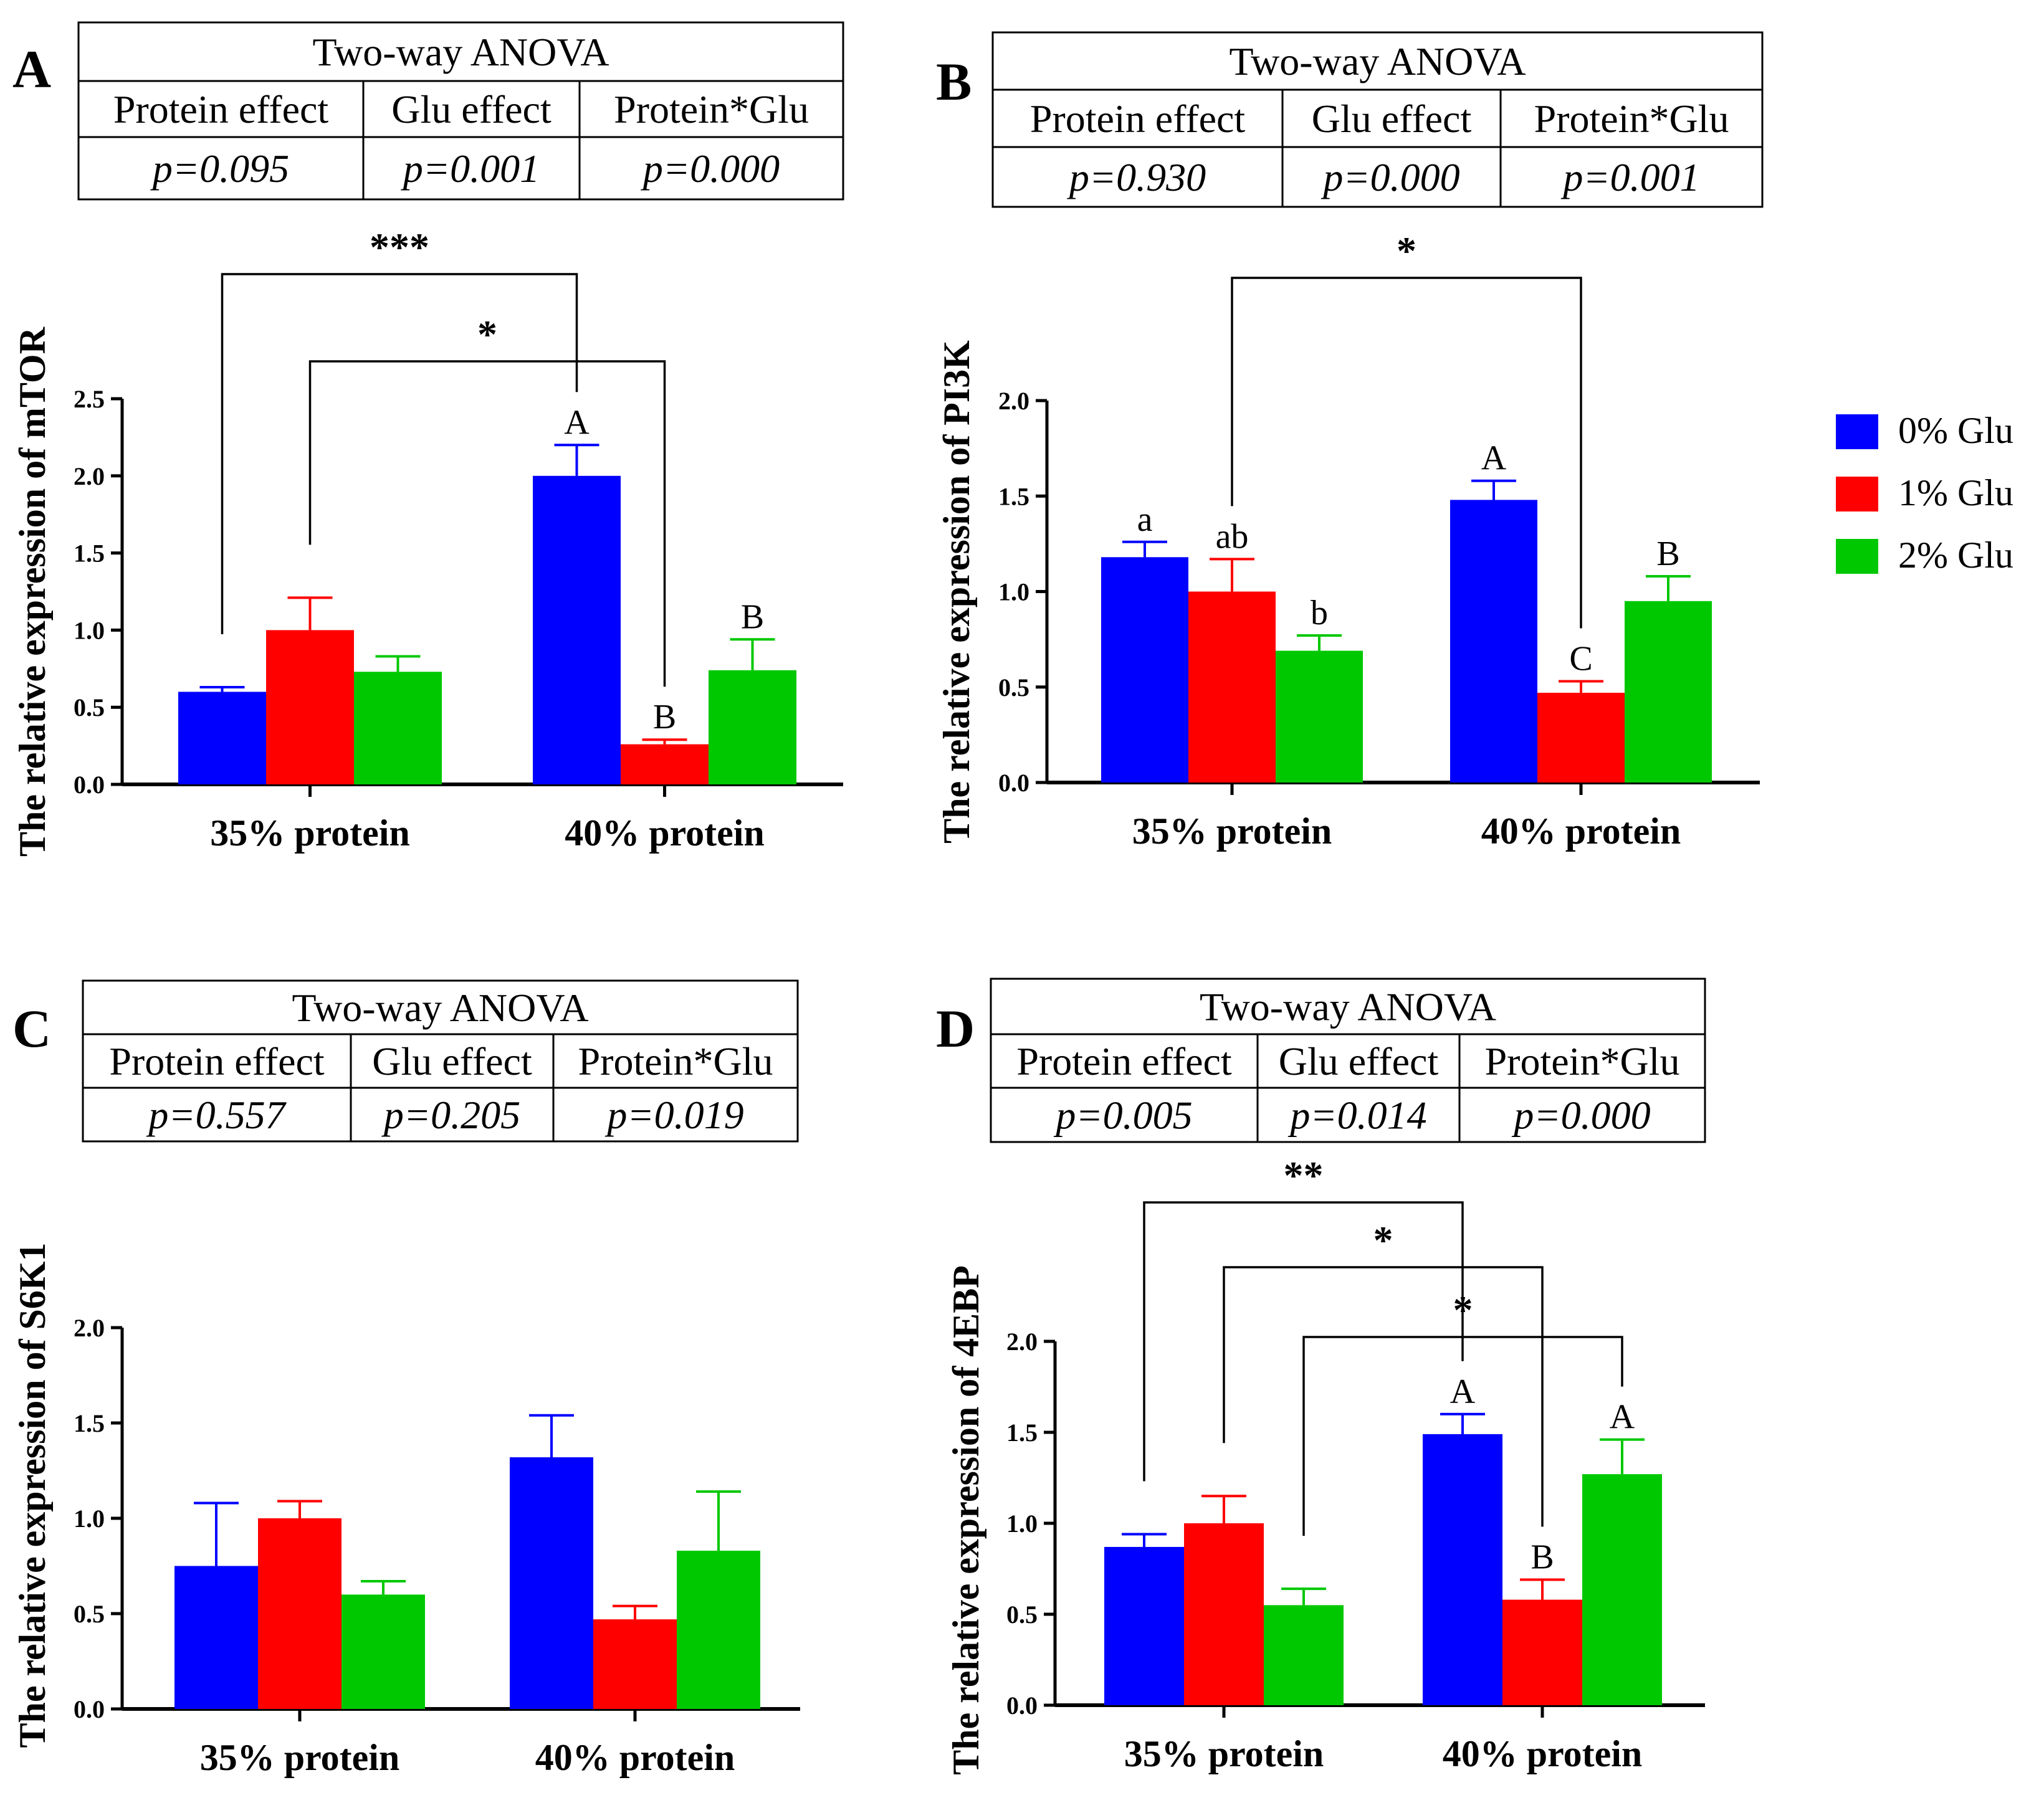  Describe the element at coordinates (89, 399) in the screenshot. I see `y-tick-label: 2.5` at that location.